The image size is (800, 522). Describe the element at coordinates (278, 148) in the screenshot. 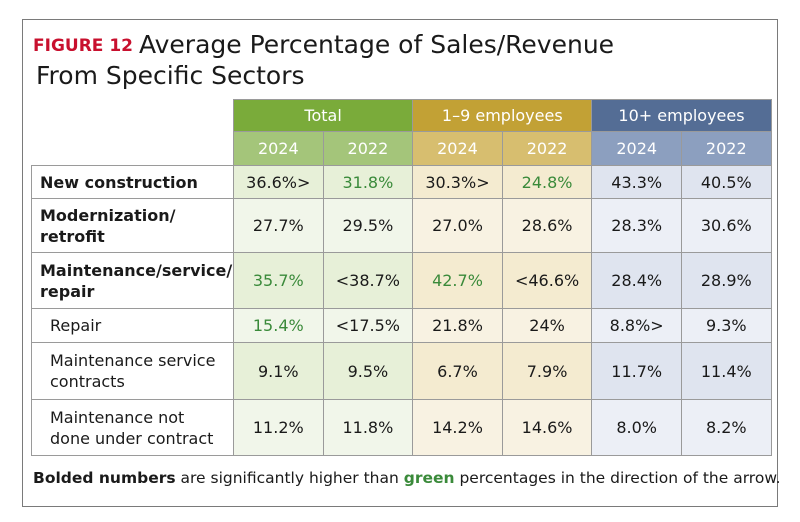

I see `year-header-total-2024: 2024` at that location.